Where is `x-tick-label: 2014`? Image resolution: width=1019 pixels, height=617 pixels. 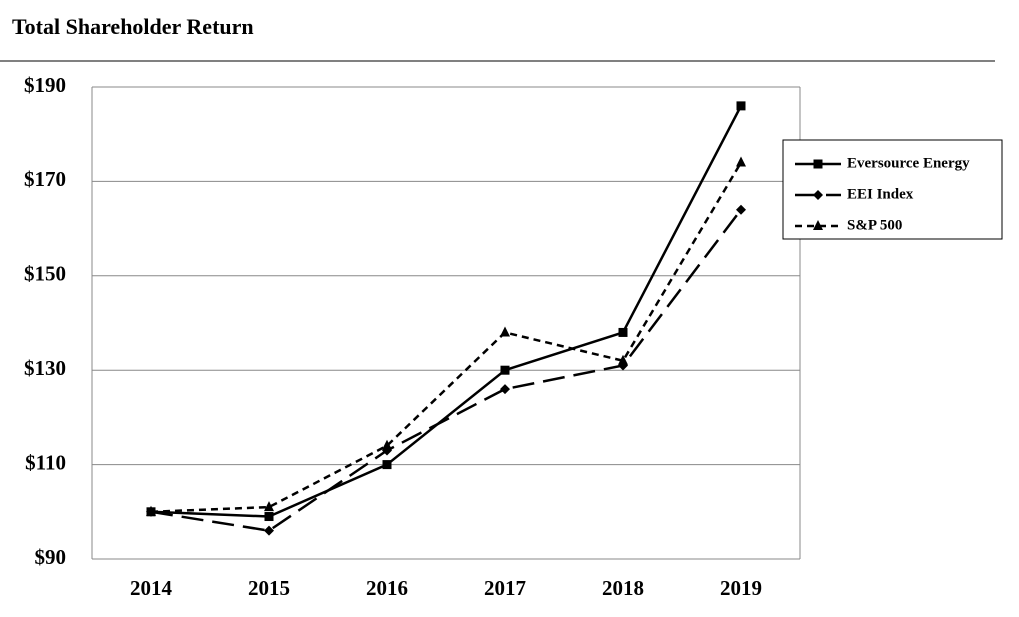
x-tick-label: 2014 is located at coordinates (151, 588).